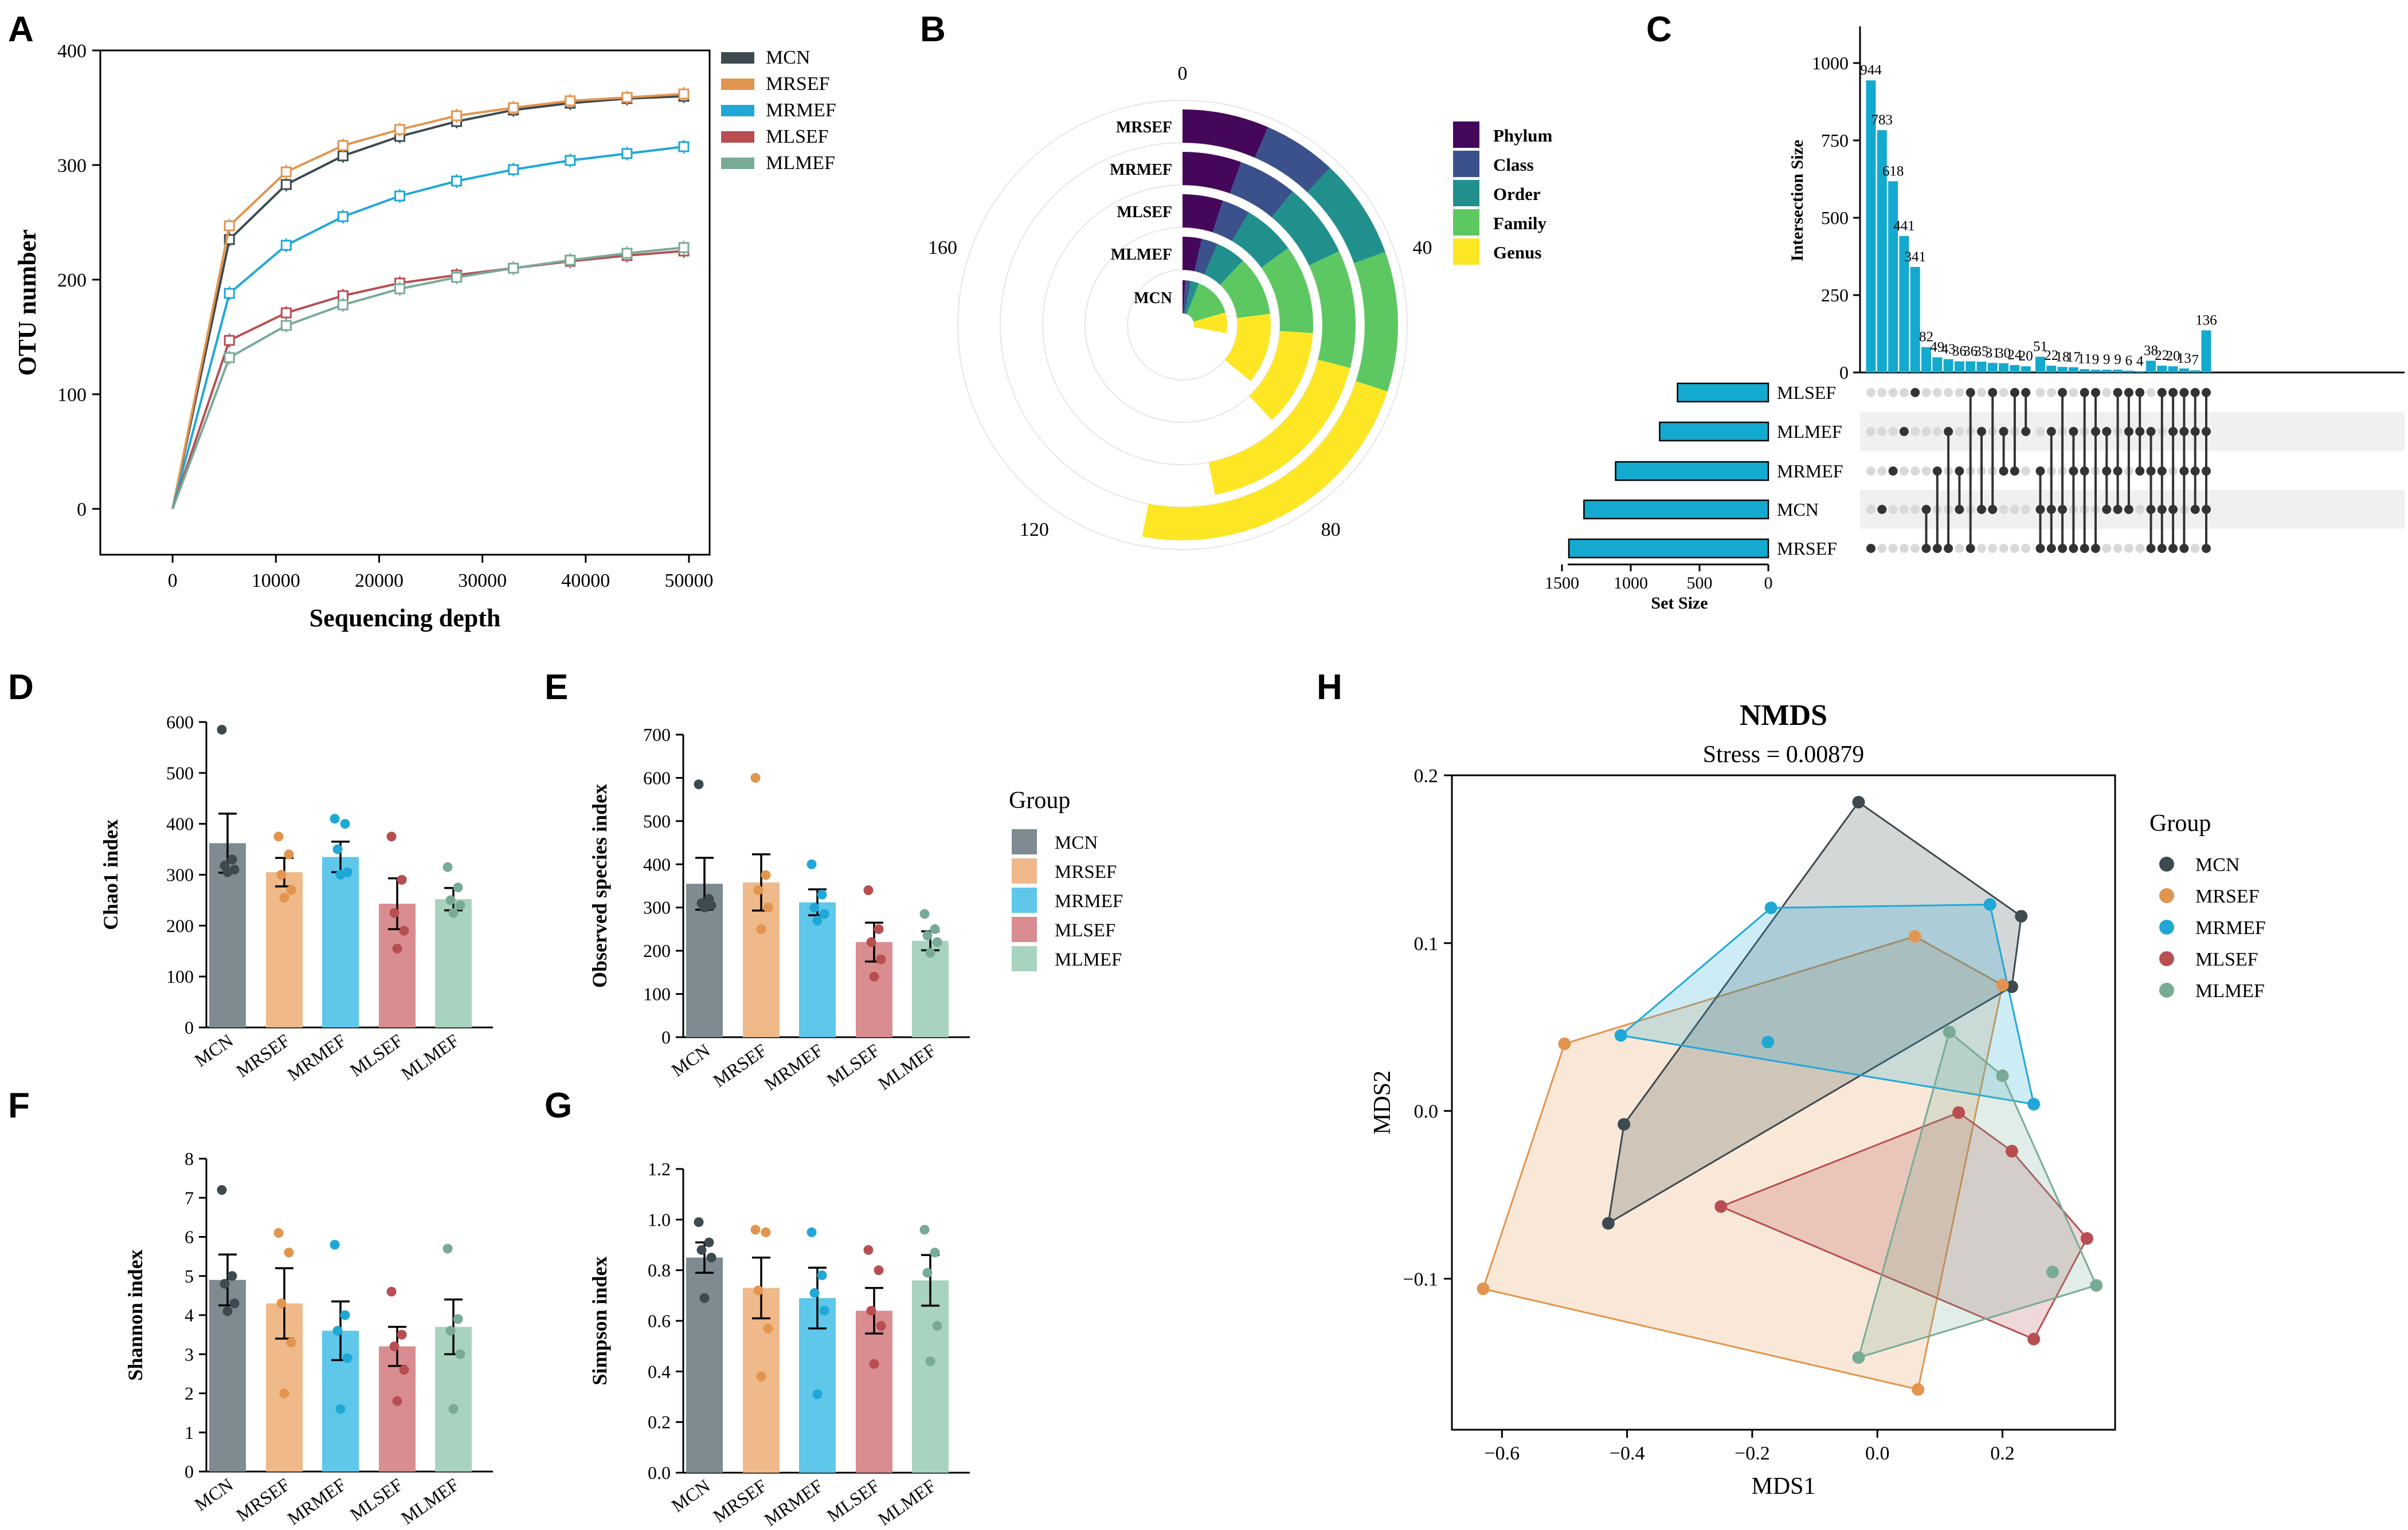  What do you see at coordinates (1206, 256) in the screenshot?
I see `radial-bar-MLMEF-Class` at bounding box center [1206, 256].